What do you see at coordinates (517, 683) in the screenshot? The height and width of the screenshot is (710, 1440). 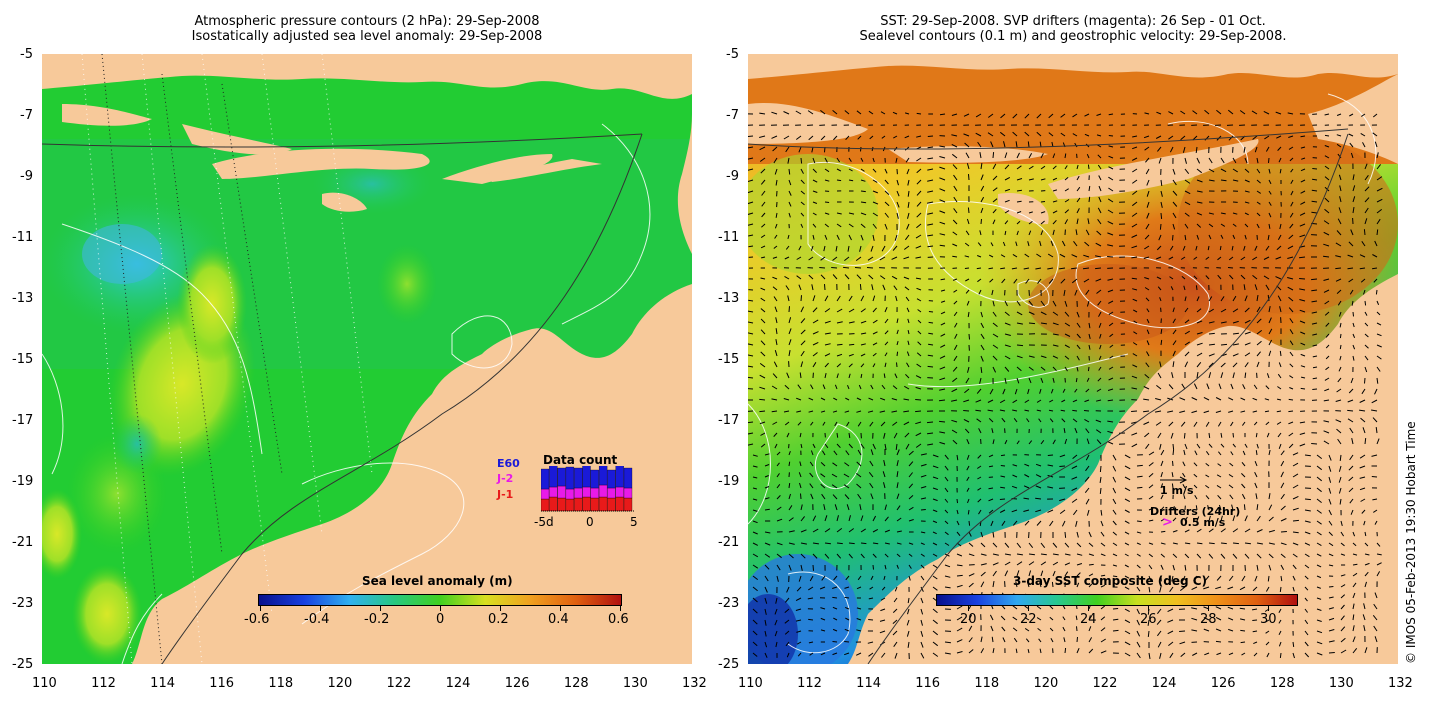 I see `sla-x-tick: 126` at bounding box center [517, 683].